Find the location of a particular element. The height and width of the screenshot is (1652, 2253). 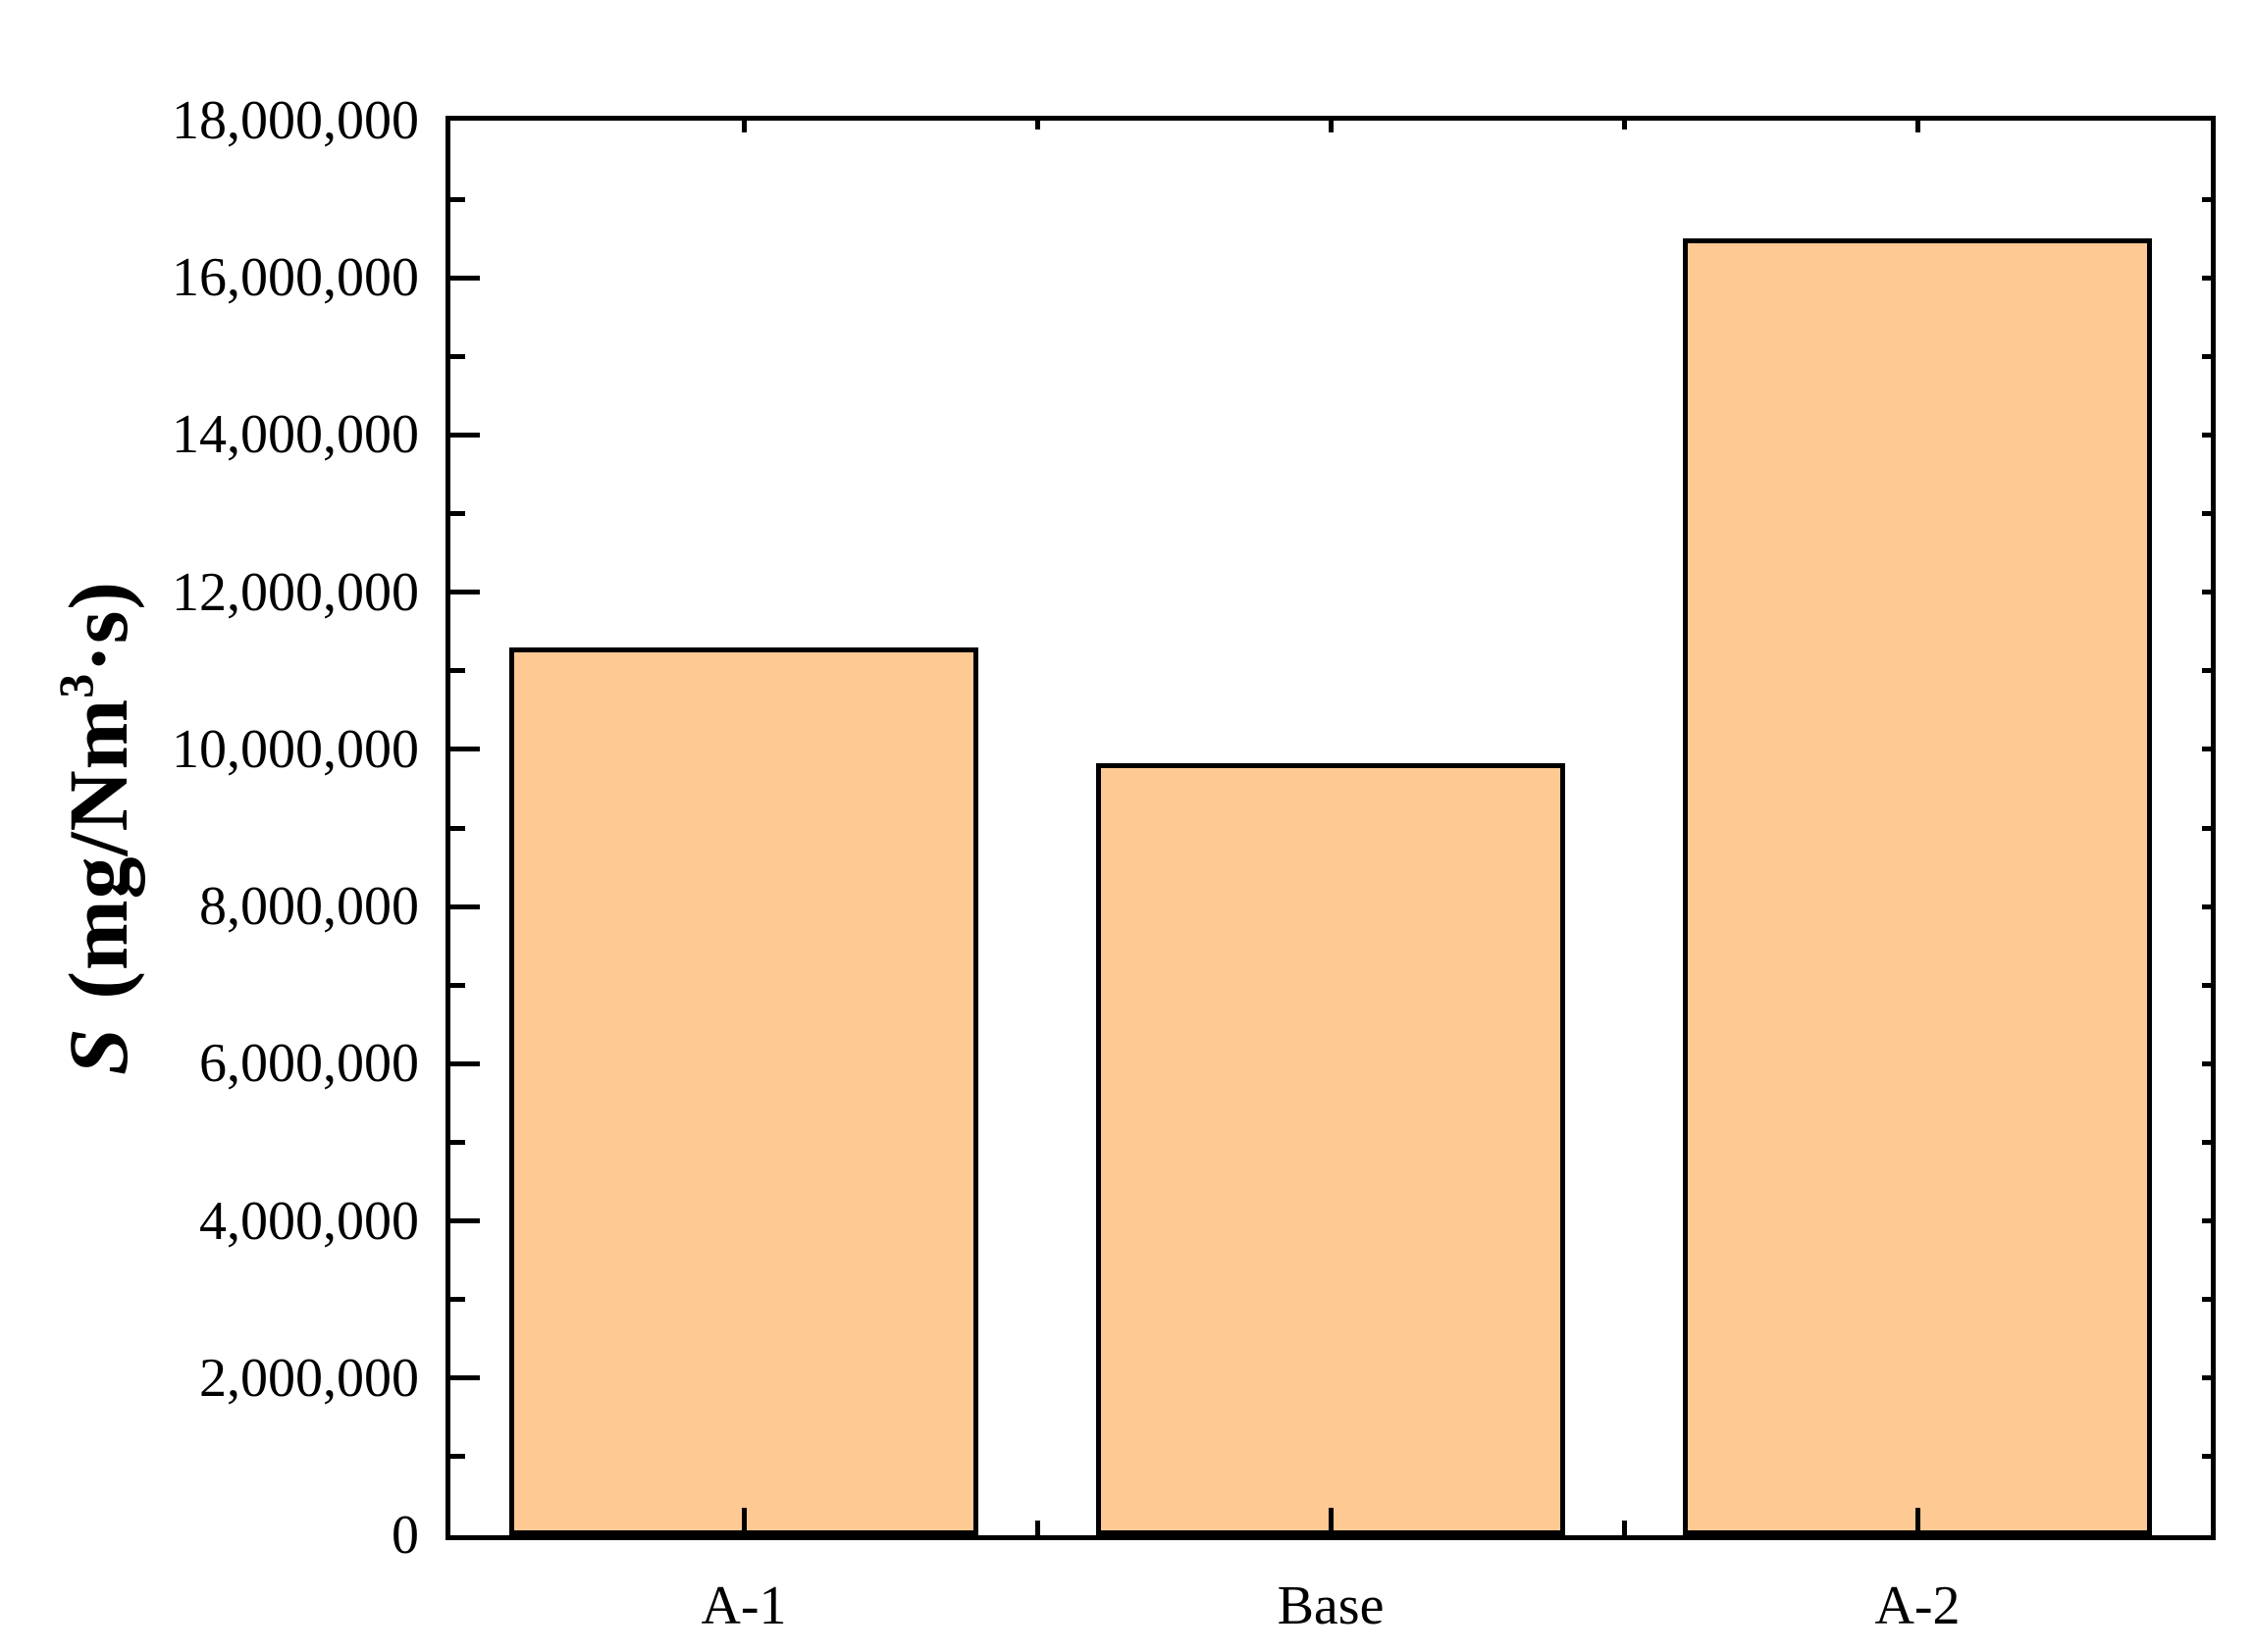

y-tick-label: 10,000,000 is located at coordinates (295, 749).